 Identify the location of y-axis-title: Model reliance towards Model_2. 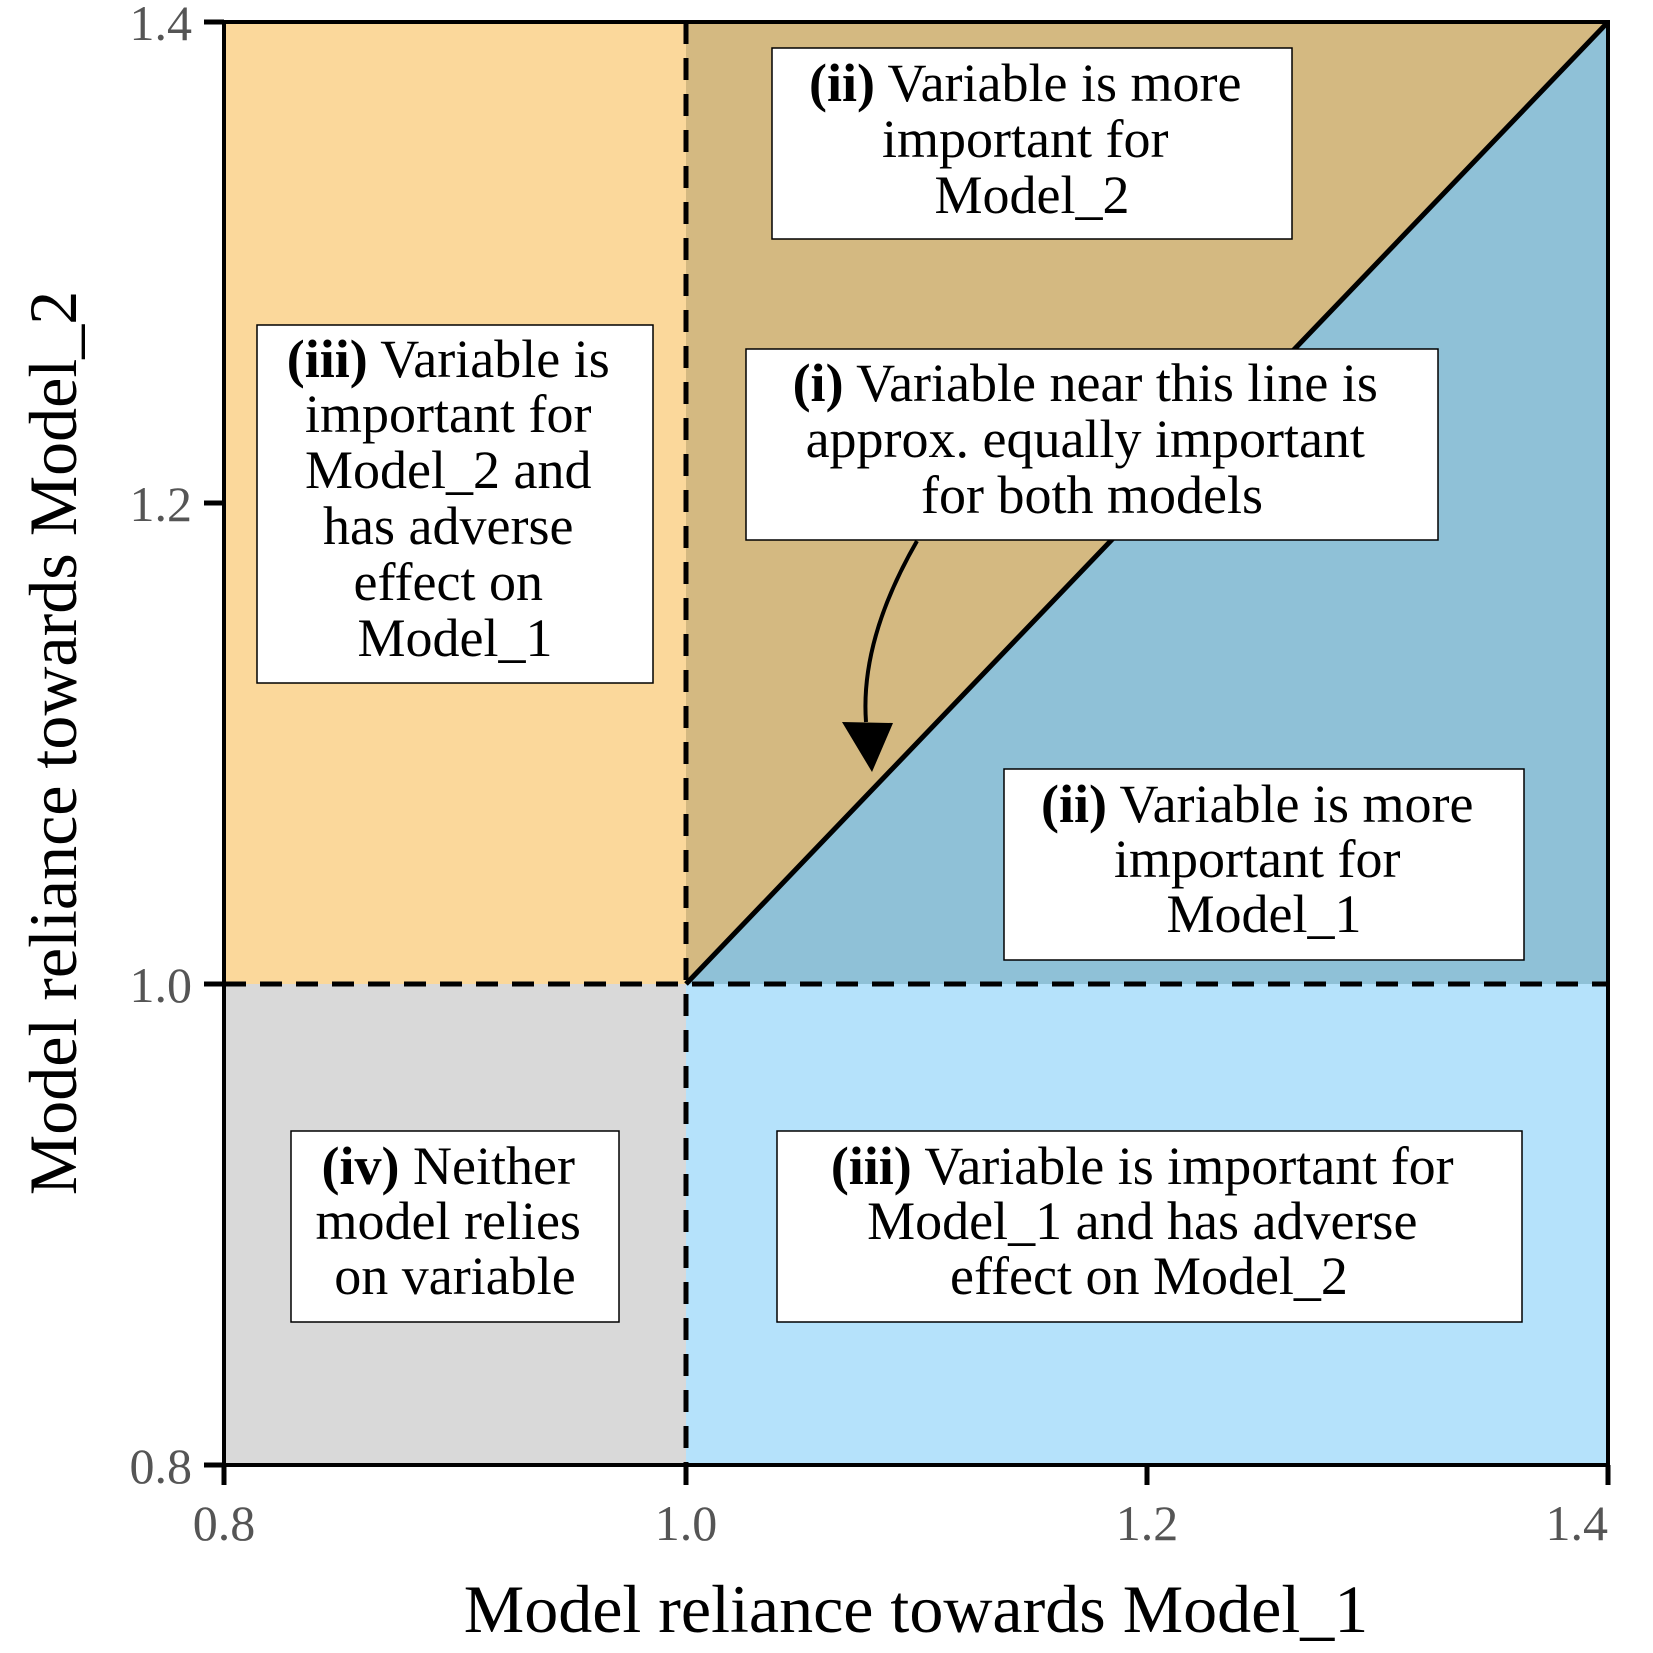
(53, 743).